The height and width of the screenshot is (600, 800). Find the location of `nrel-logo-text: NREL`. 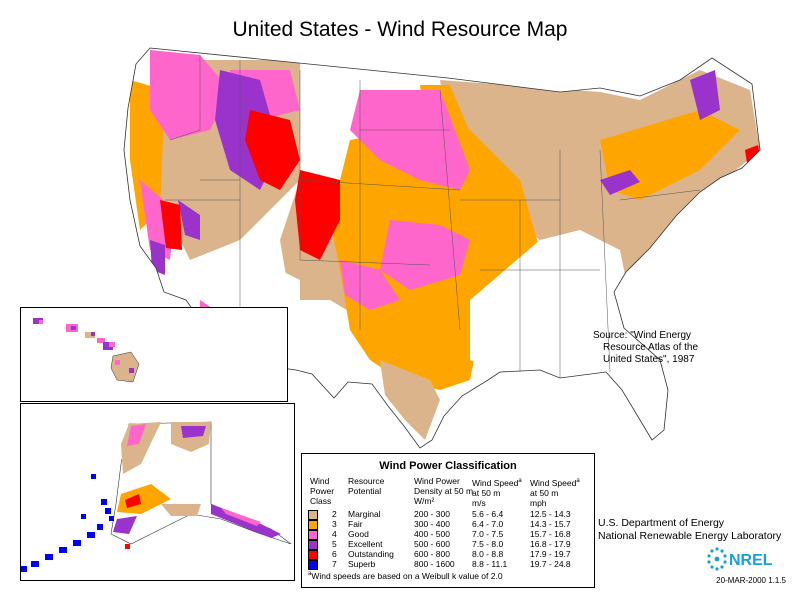

nrel-logo-text: NREL is located at coordinates (751, 560).